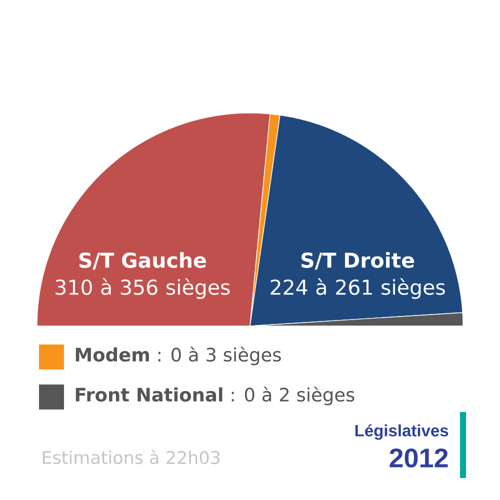 The height and width of the screenshot is (500, 500). I want to click on legend-label: Modem : 0 à 3 sièges, so click(178, 356).